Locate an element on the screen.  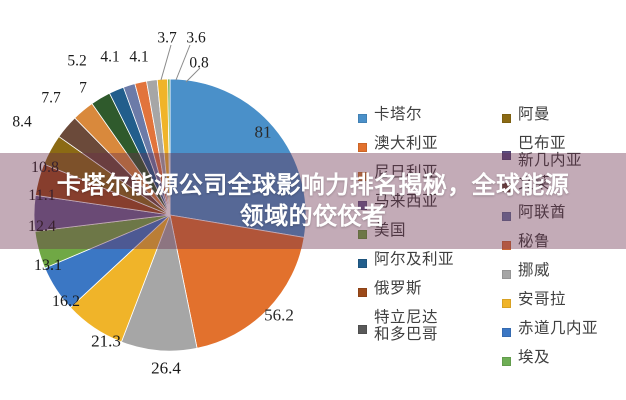
legend-item-label: 赤道几内亚 is located at coordinates (558, 328).